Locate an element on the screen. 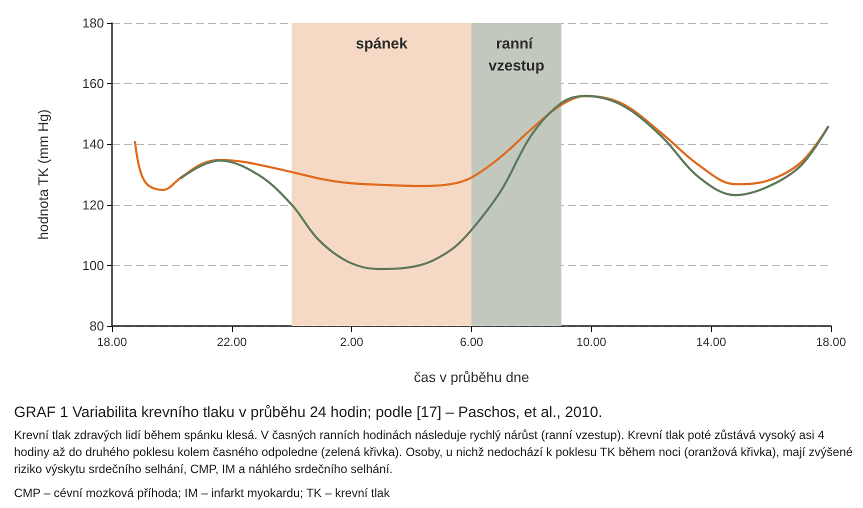 This screenshot has width=863, height=508. y-axis-title: hodnota TK (mm Hg) is located at coordinates (43, 174).